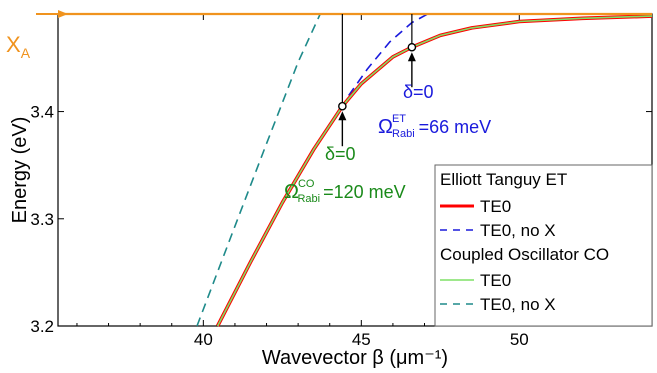  What do you see at coordinates (42, 326) in the screenshot?
I see `y-tick-label: 3.2` at bounding box center [42, 326].